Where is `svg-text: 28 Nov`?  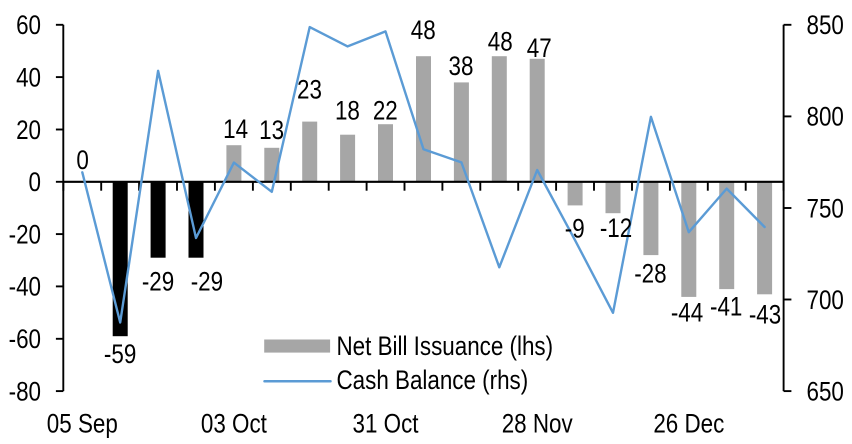
svg-text: 28 Nov is located at coordinates (538, 424).